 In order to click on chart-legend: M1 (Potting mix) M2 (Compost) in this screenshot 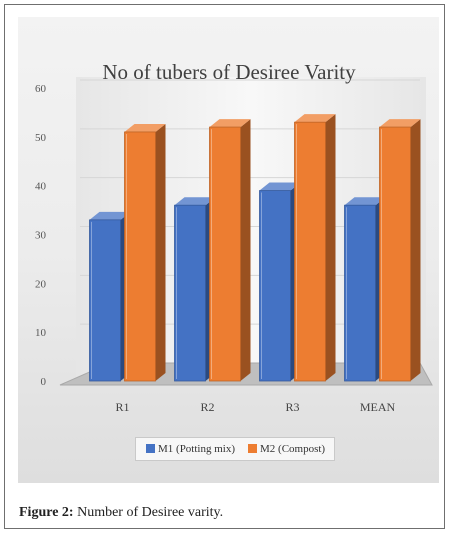, I will do `click(235, 449)`.